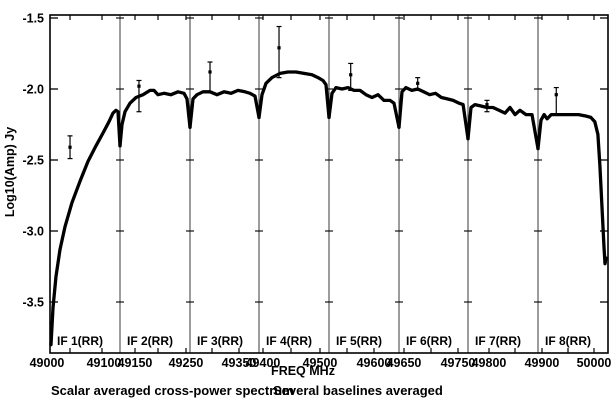 The height and width of the screenshot is (405, 614). Describe the element at coordinates (33, 160) in the screenshot. I see `y-tick-label: -2.5` at that location.